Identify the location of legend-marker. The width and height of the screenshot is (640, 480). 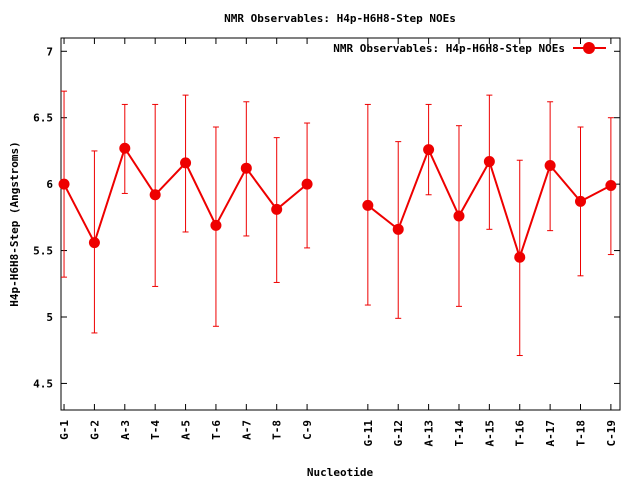
(589, 48).